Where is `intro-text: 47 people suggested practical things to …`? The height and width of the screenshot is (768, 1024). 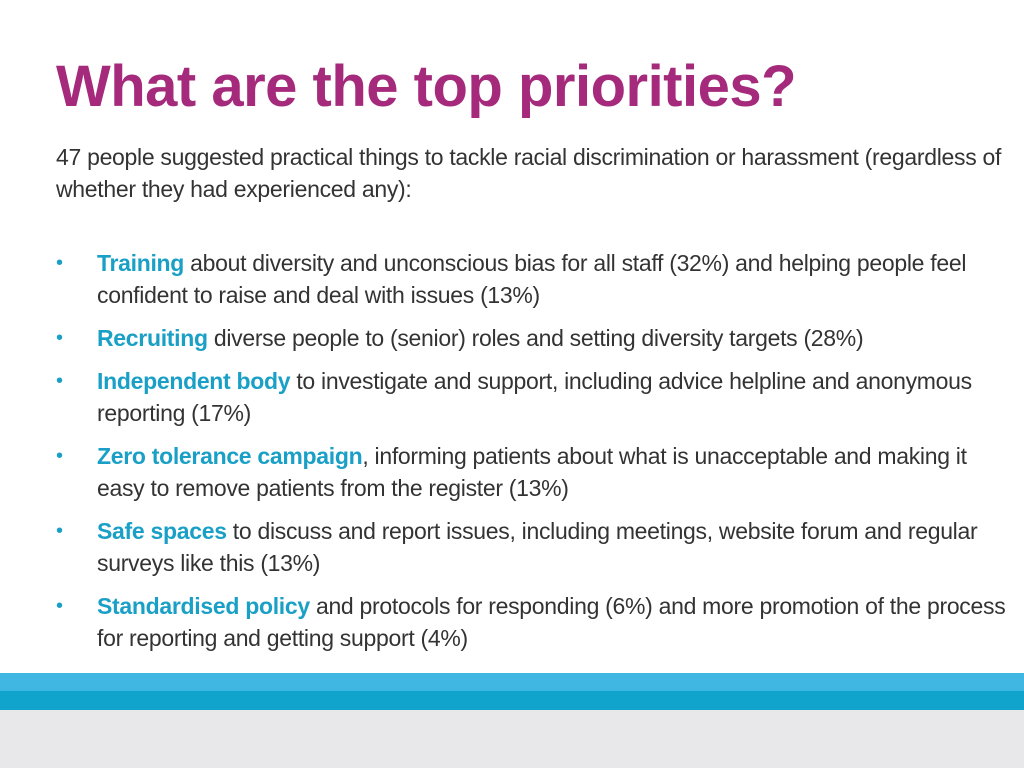 intro-text: 47 people suggested practical things to … is located at coordinates (529, 173).